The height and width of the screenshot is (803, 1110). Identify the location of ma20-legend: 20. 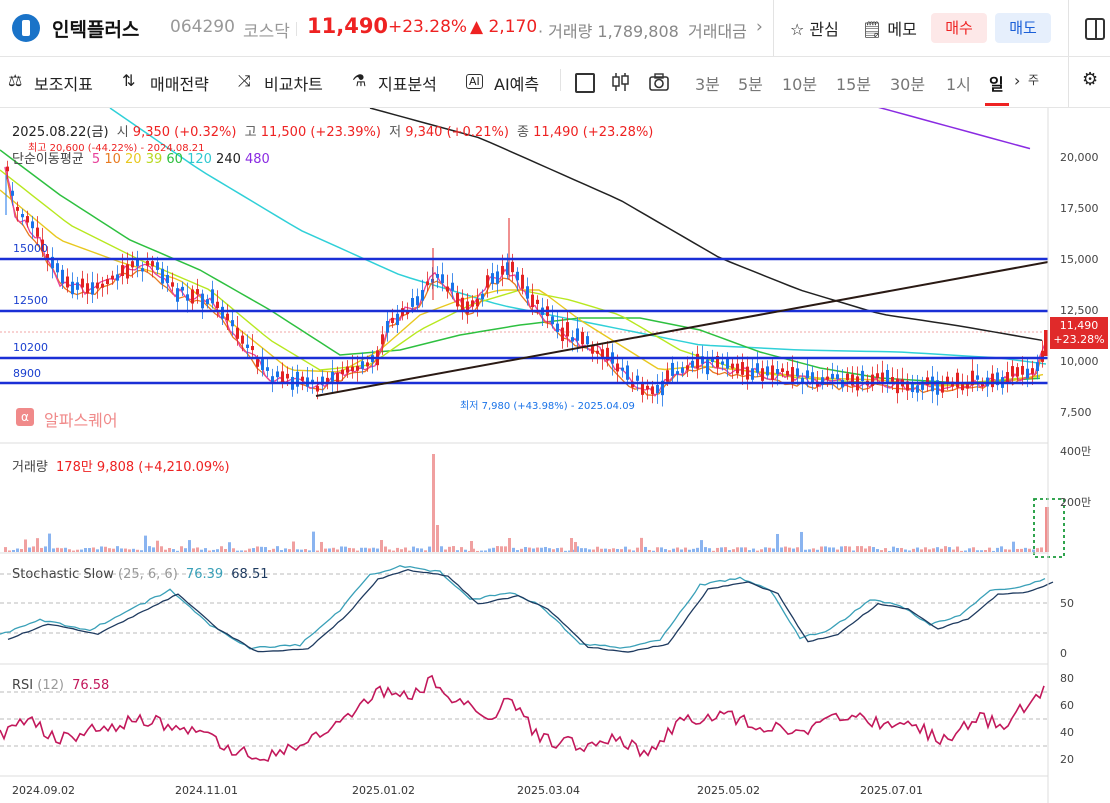
(133, 159).